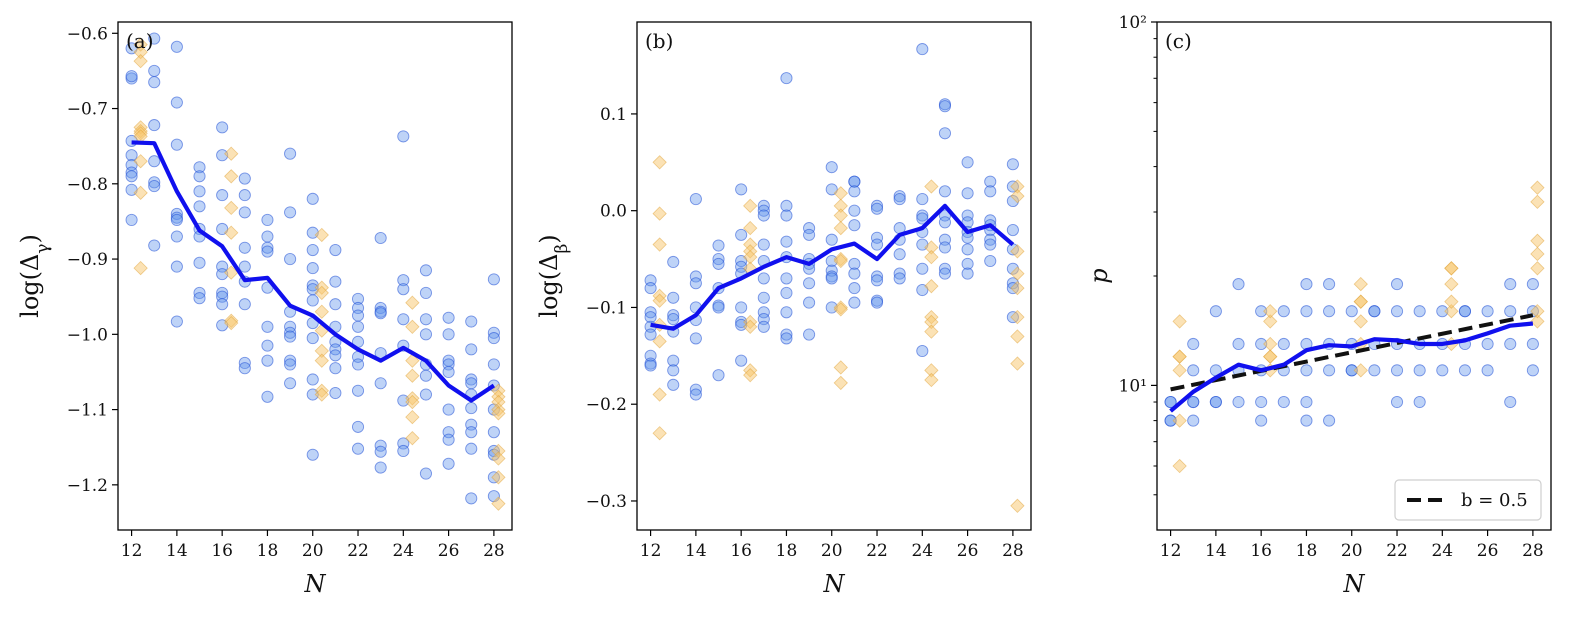 The image size is (1577, 621). Describe the element at coordinates (1352, 352) in the screenshot. I see `fit-line` at that location.